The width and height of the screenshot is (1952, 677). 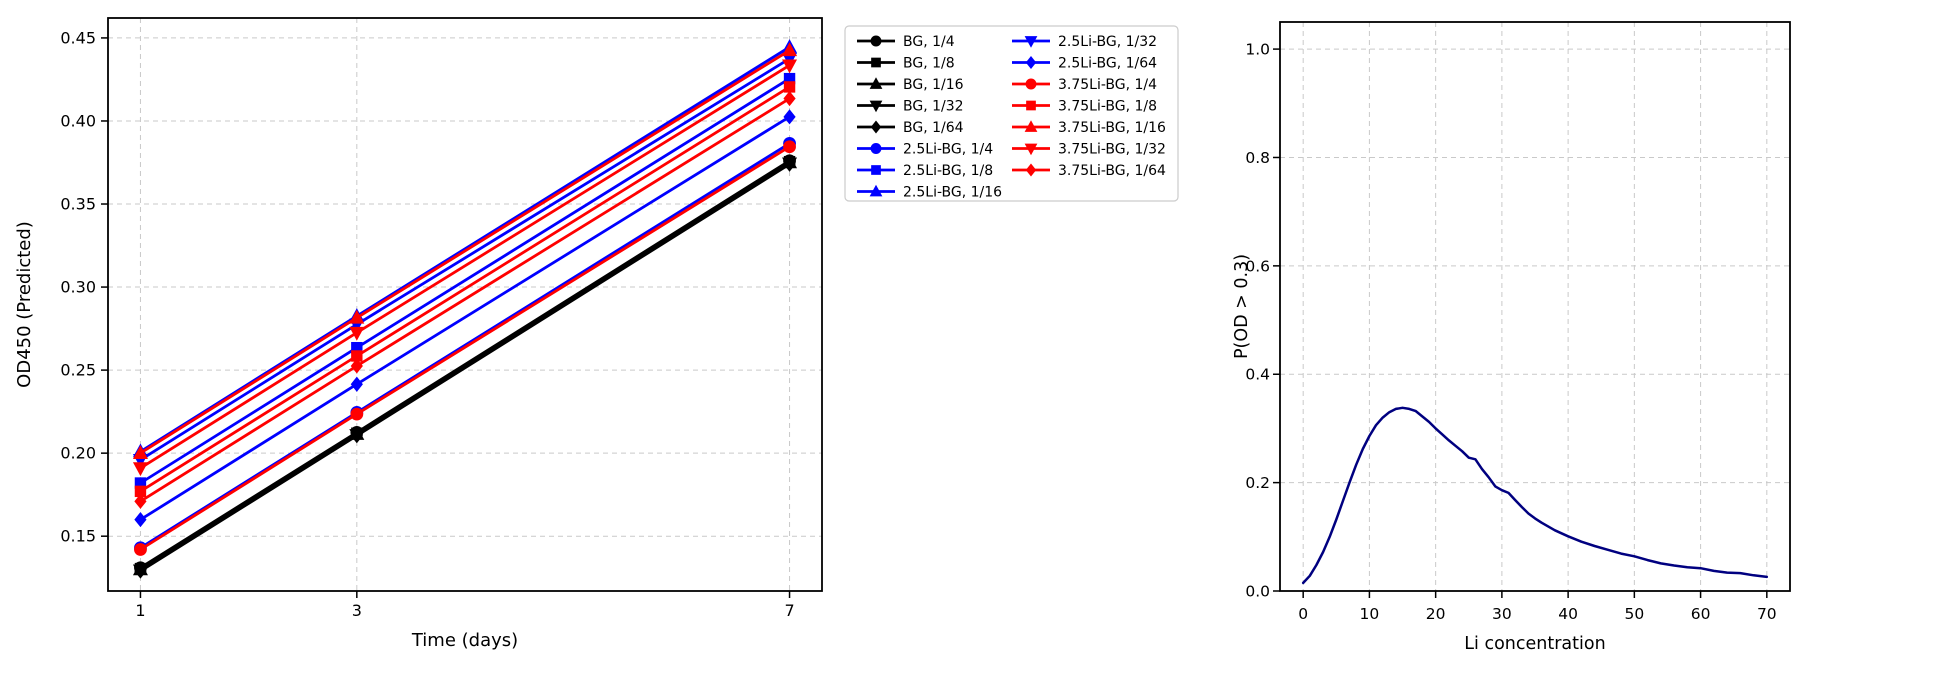 I want to click on legend-entry-bg-1-4: BG, 1/4, so click(x=906, y=42).